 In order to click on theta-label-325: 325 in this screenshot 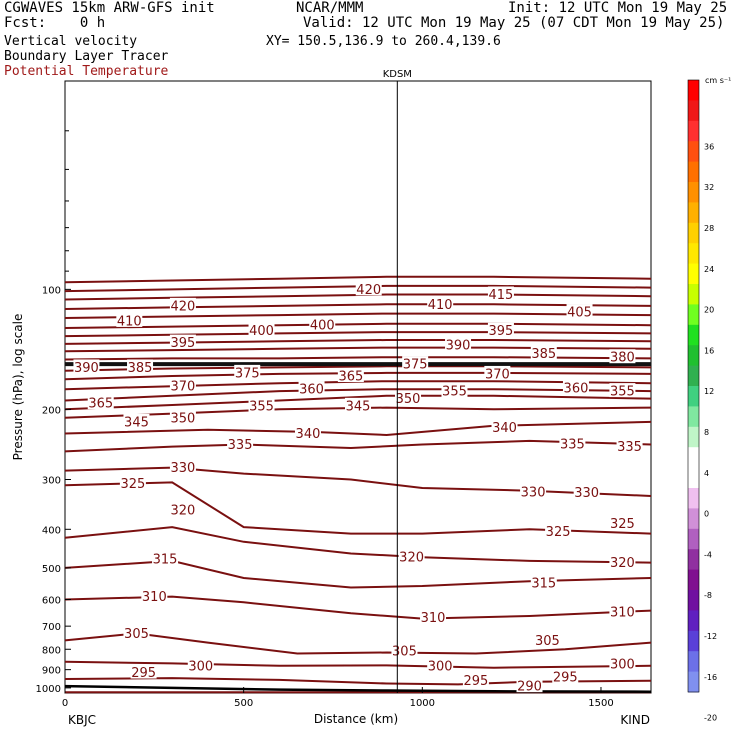, I will do `click(622, 524)`.